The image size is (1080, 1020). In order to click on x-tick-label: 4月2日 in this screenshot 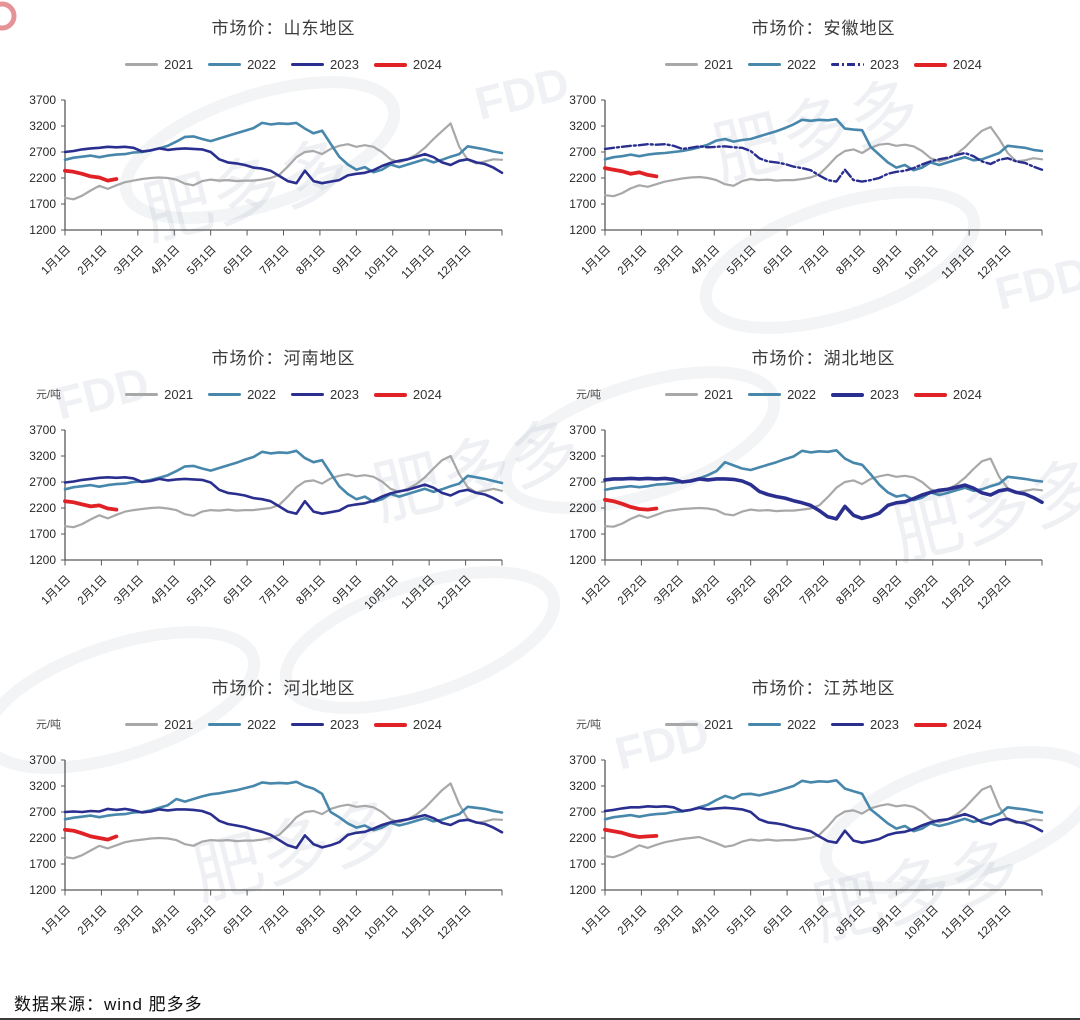, I will do `click(706, 591)`.